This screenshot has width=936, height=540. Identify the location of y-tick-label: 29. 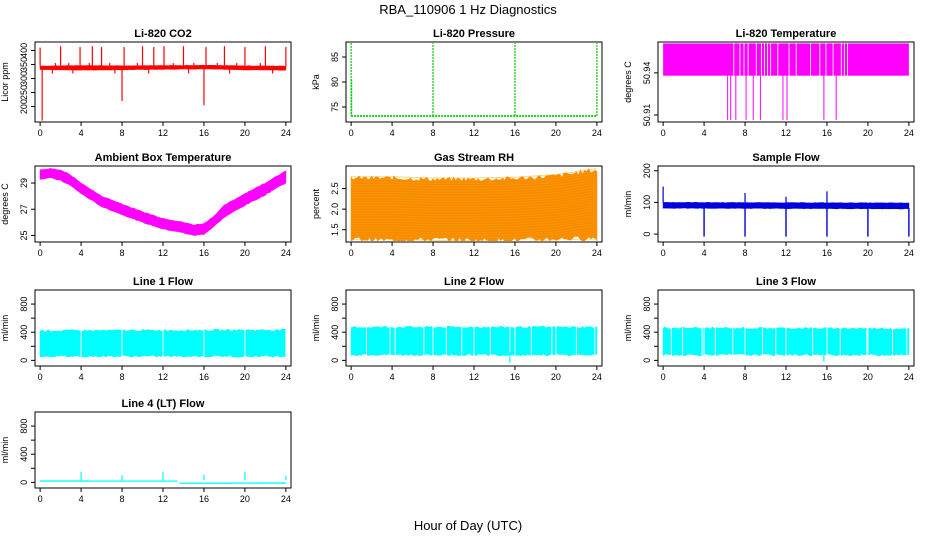
(24, 183).